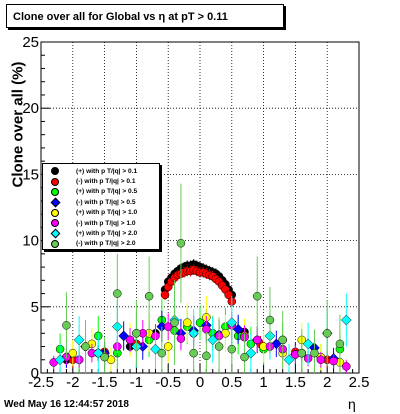  What do you see at coordinates (106, 202) in the screenshot?
I see `legend-label: (-) with p T/|q| > 0.5` at bounding box center [106, 202].